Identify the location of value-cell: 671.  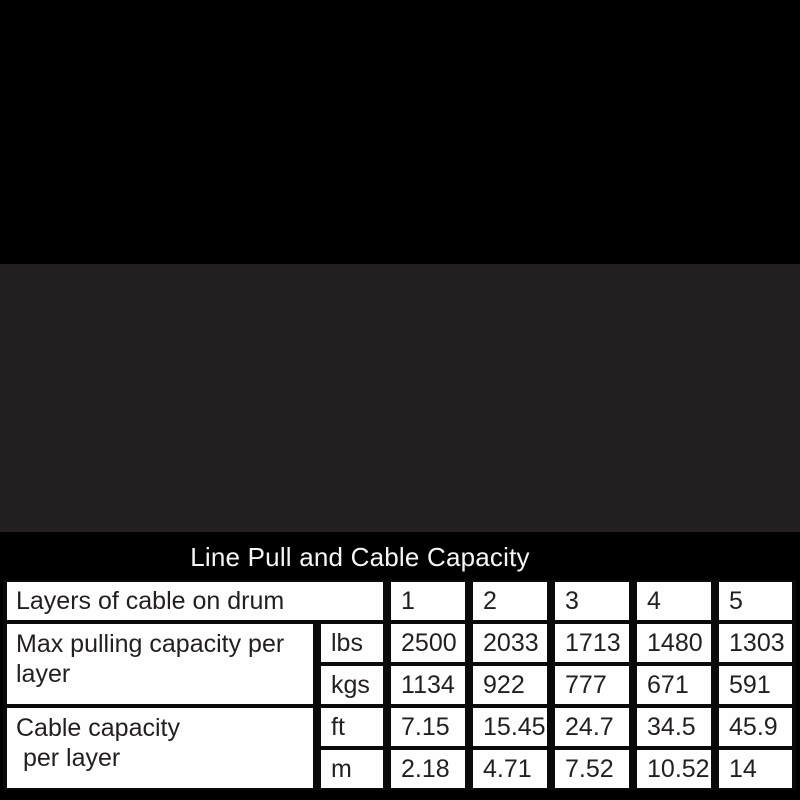
(674, 685).